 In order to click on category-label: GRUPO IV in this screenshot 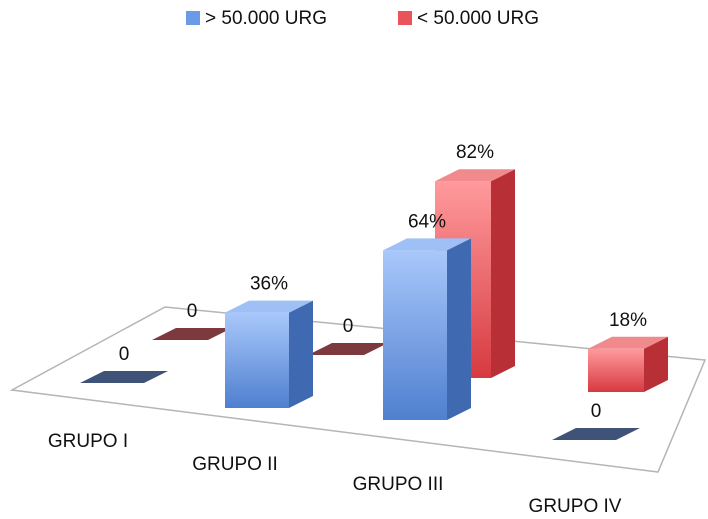, I will do `click(575, 506)`.